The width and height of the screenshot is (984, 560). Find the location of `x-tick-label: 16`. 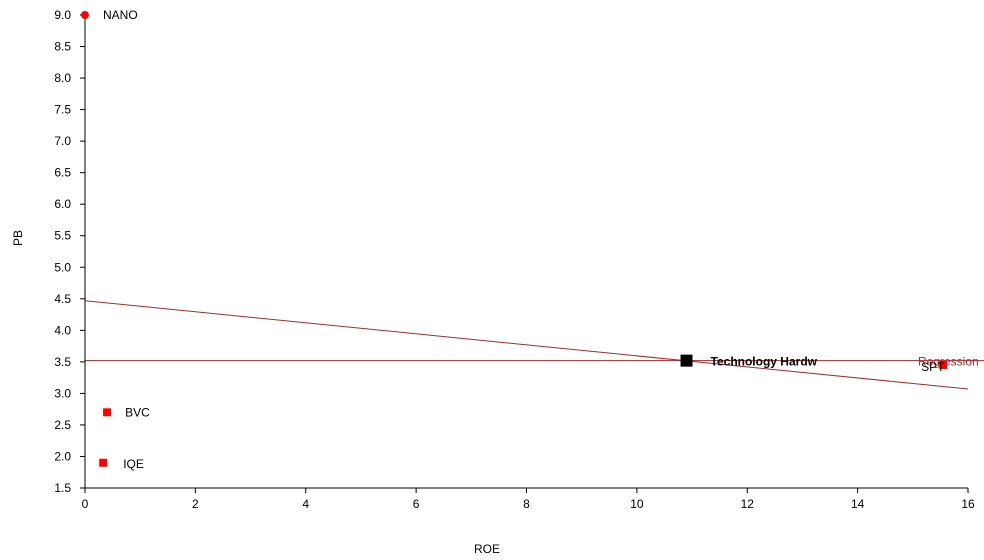

x-tick-label: 16 is located at coordinates (968, 504).